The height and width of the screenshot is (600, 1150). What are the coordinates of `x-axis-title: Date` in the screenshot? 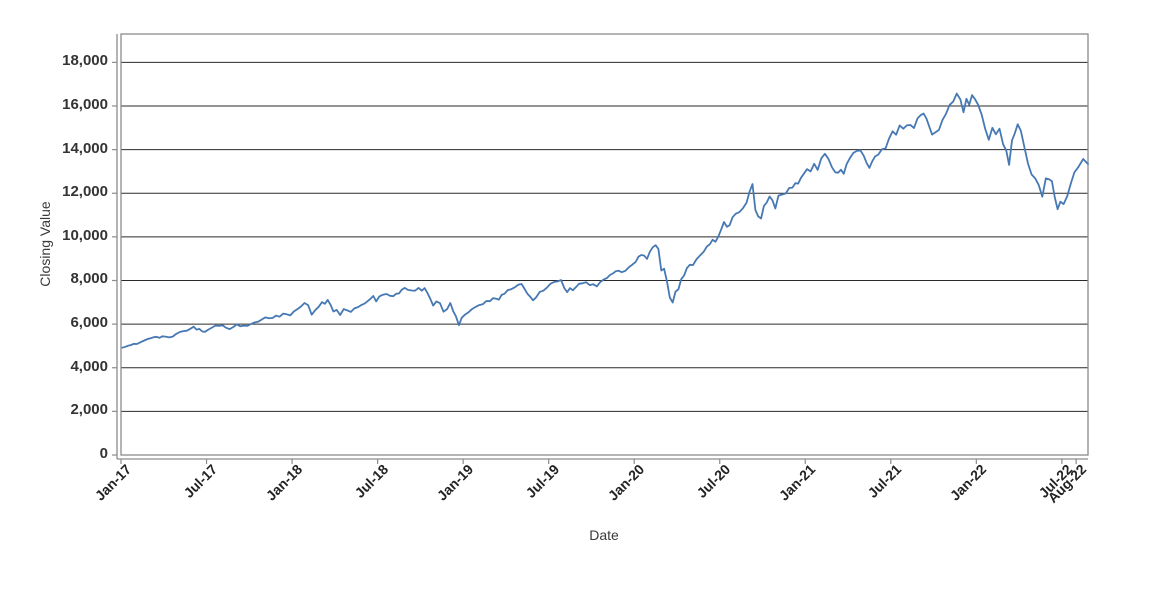 It's located at (604, 535).